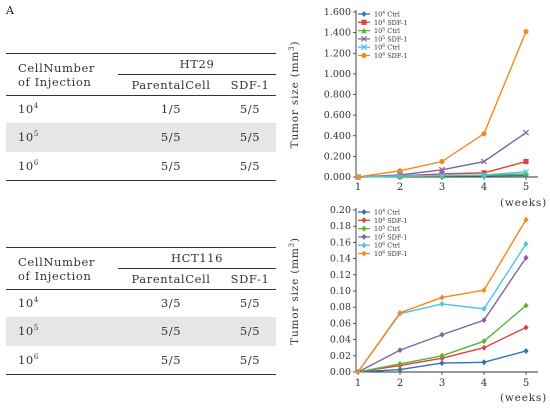 This screenshot has height=408, width=550. I want to click on y-tick-label: 0.20, so click(340, 210).